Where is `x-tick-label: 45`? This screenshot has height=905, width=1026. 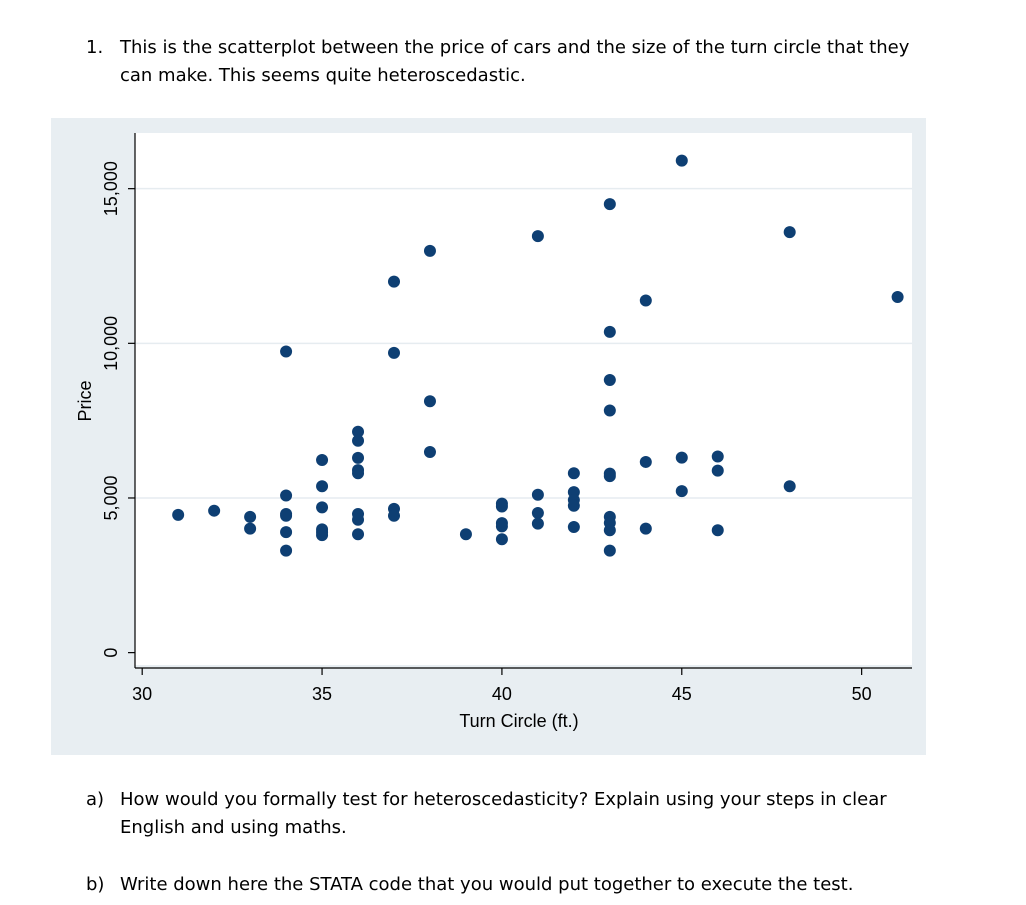
x-tick-label: 45 is located at coordinates (682, 694).